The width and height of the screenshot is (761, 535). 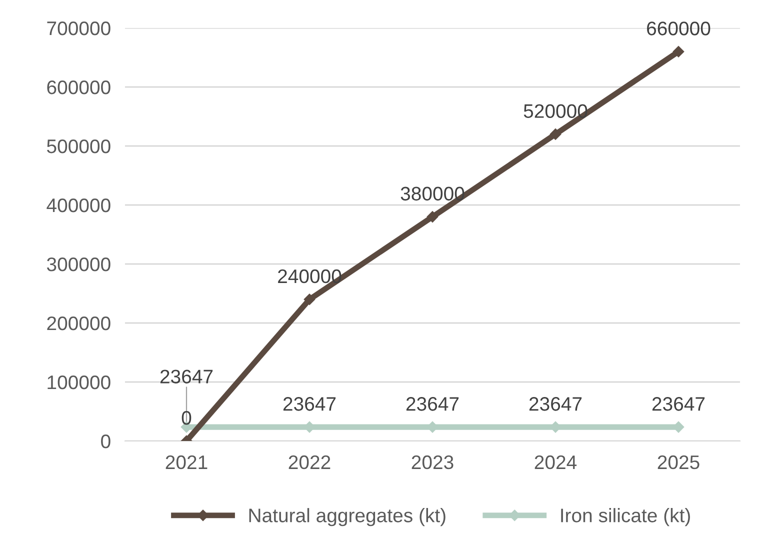 What do you see at coordinates (555, 462) in the screenshot?
I see `x-tick-label: 2024` at bounding box center [555, 462].